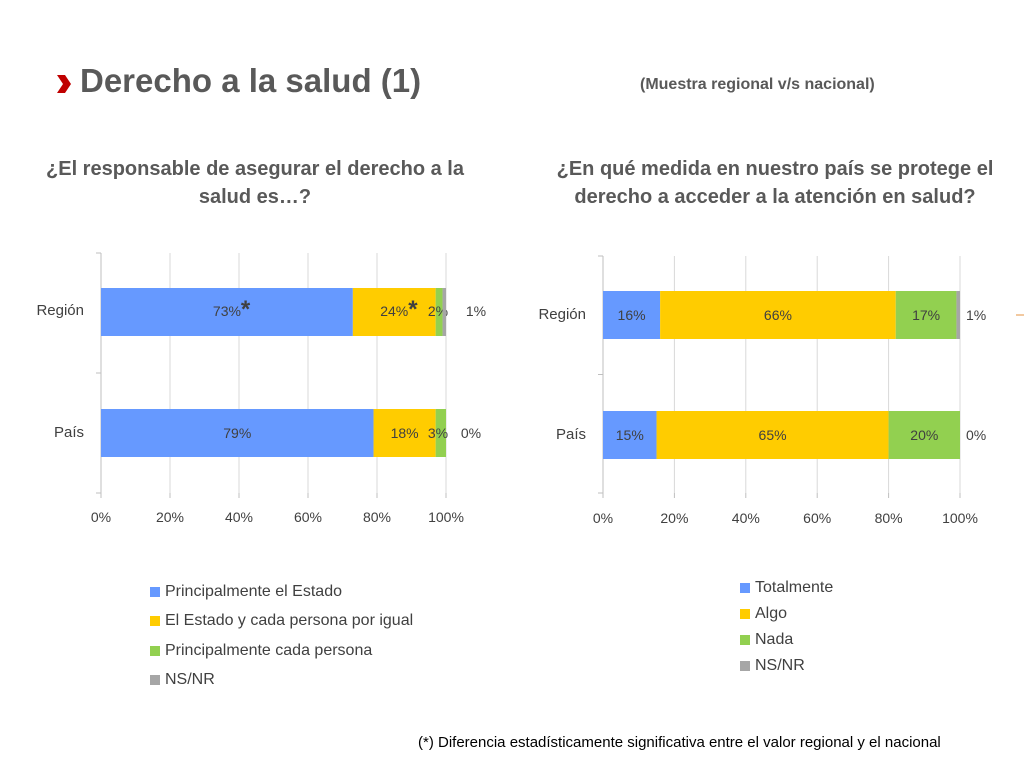  I want to click on data-label: 18%, so click(405, 433).